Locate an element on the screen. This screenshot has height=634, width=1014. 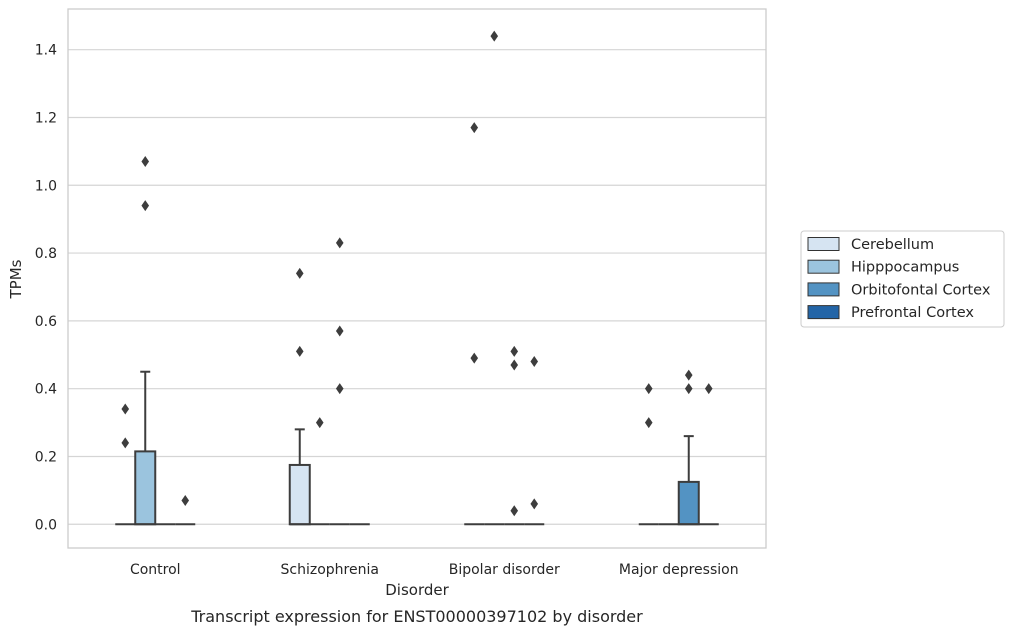
legend-item: Hipppocampus is located at coordinates (883, 267).